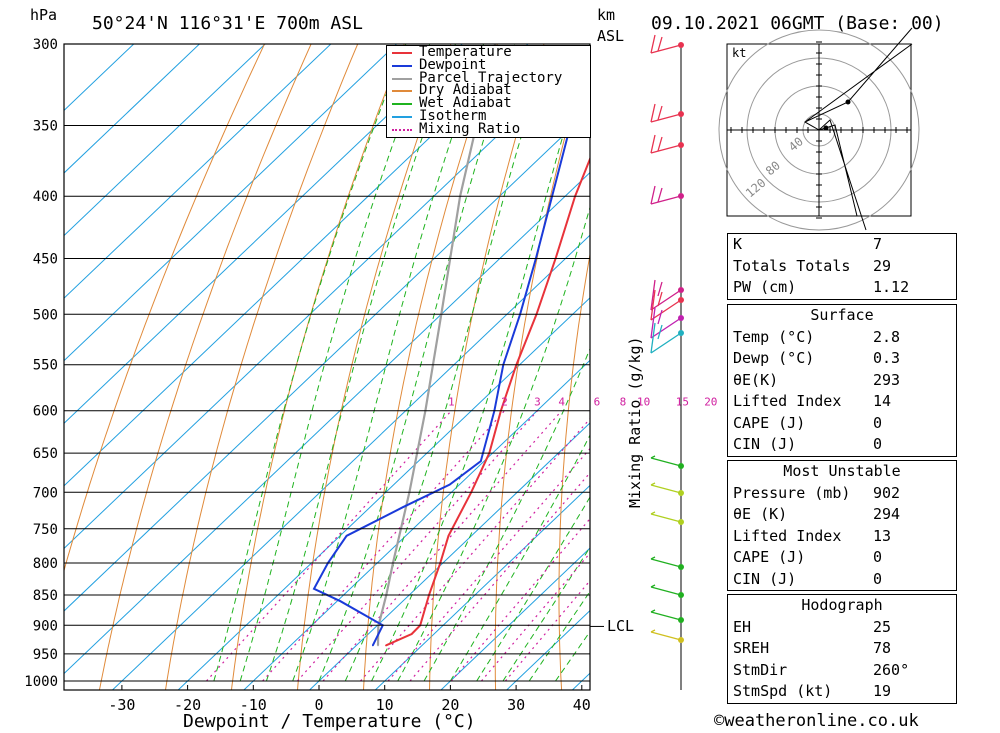  I want to click on legend-label: Mixing Ratio, so click(470, 128).